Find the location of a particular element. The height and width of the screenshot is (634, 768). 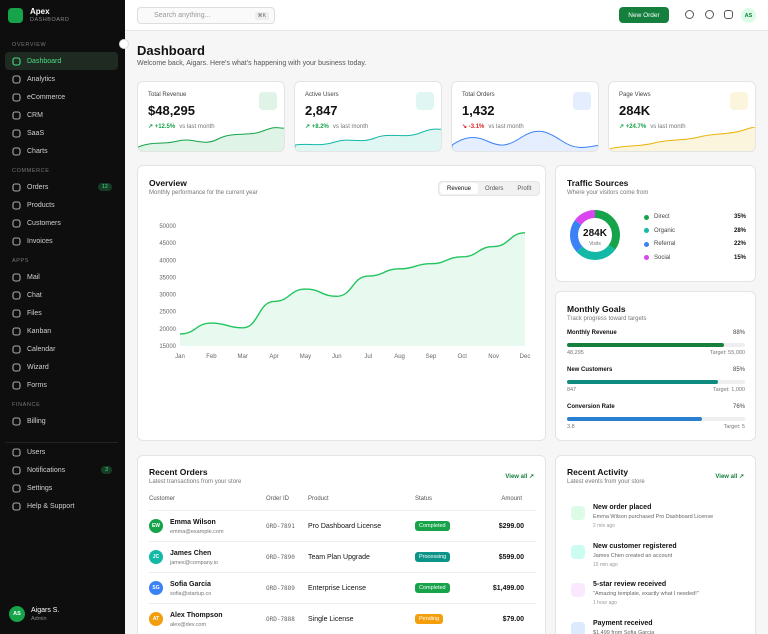

card-title: Traffic Sources is located at coordinates (598, 183).